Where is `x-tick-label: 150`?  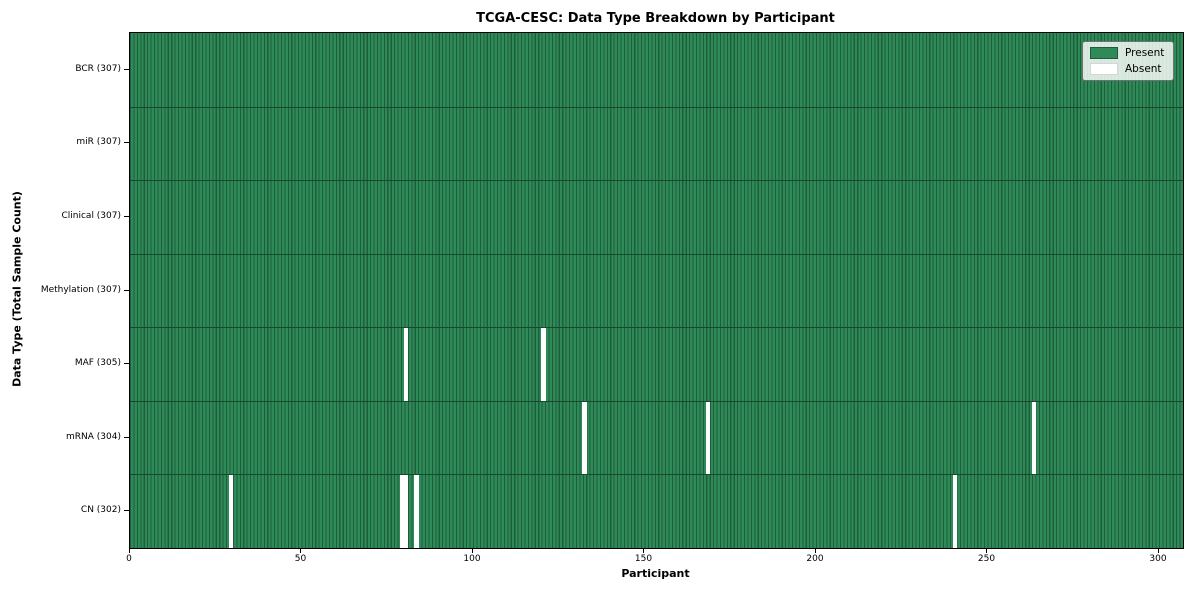
x-tick-label: 150 is located at coordinates (643, 559).